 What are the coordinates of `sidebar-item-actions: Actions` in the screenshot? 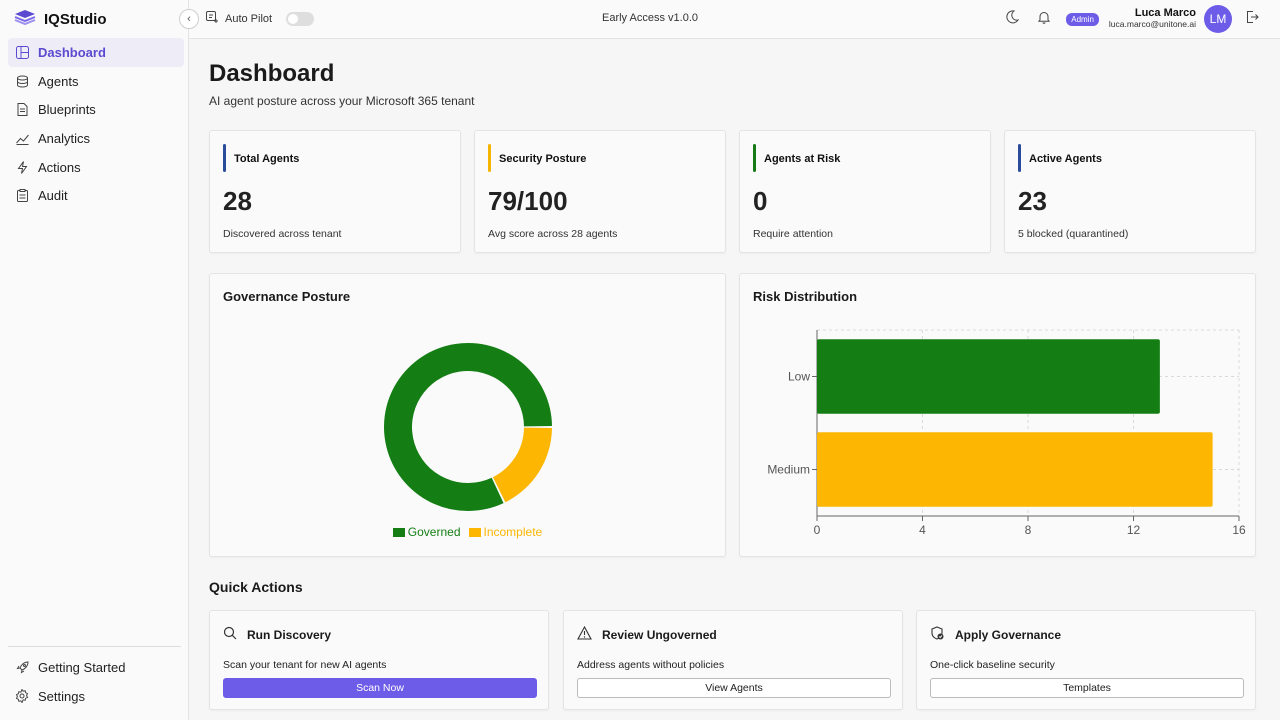 It's located at (96, 167).